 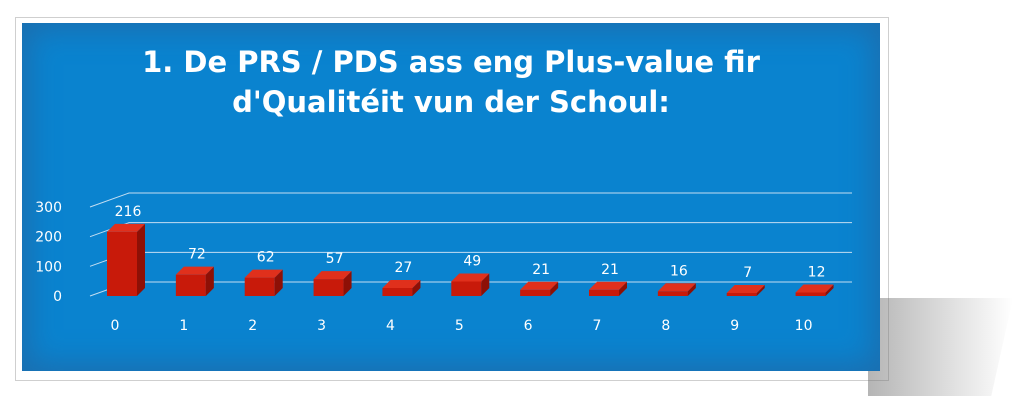 What do you see at coordinates (266, 258) in the screenshot?
I see `data-label: 62` at bounding box center [266, 258].